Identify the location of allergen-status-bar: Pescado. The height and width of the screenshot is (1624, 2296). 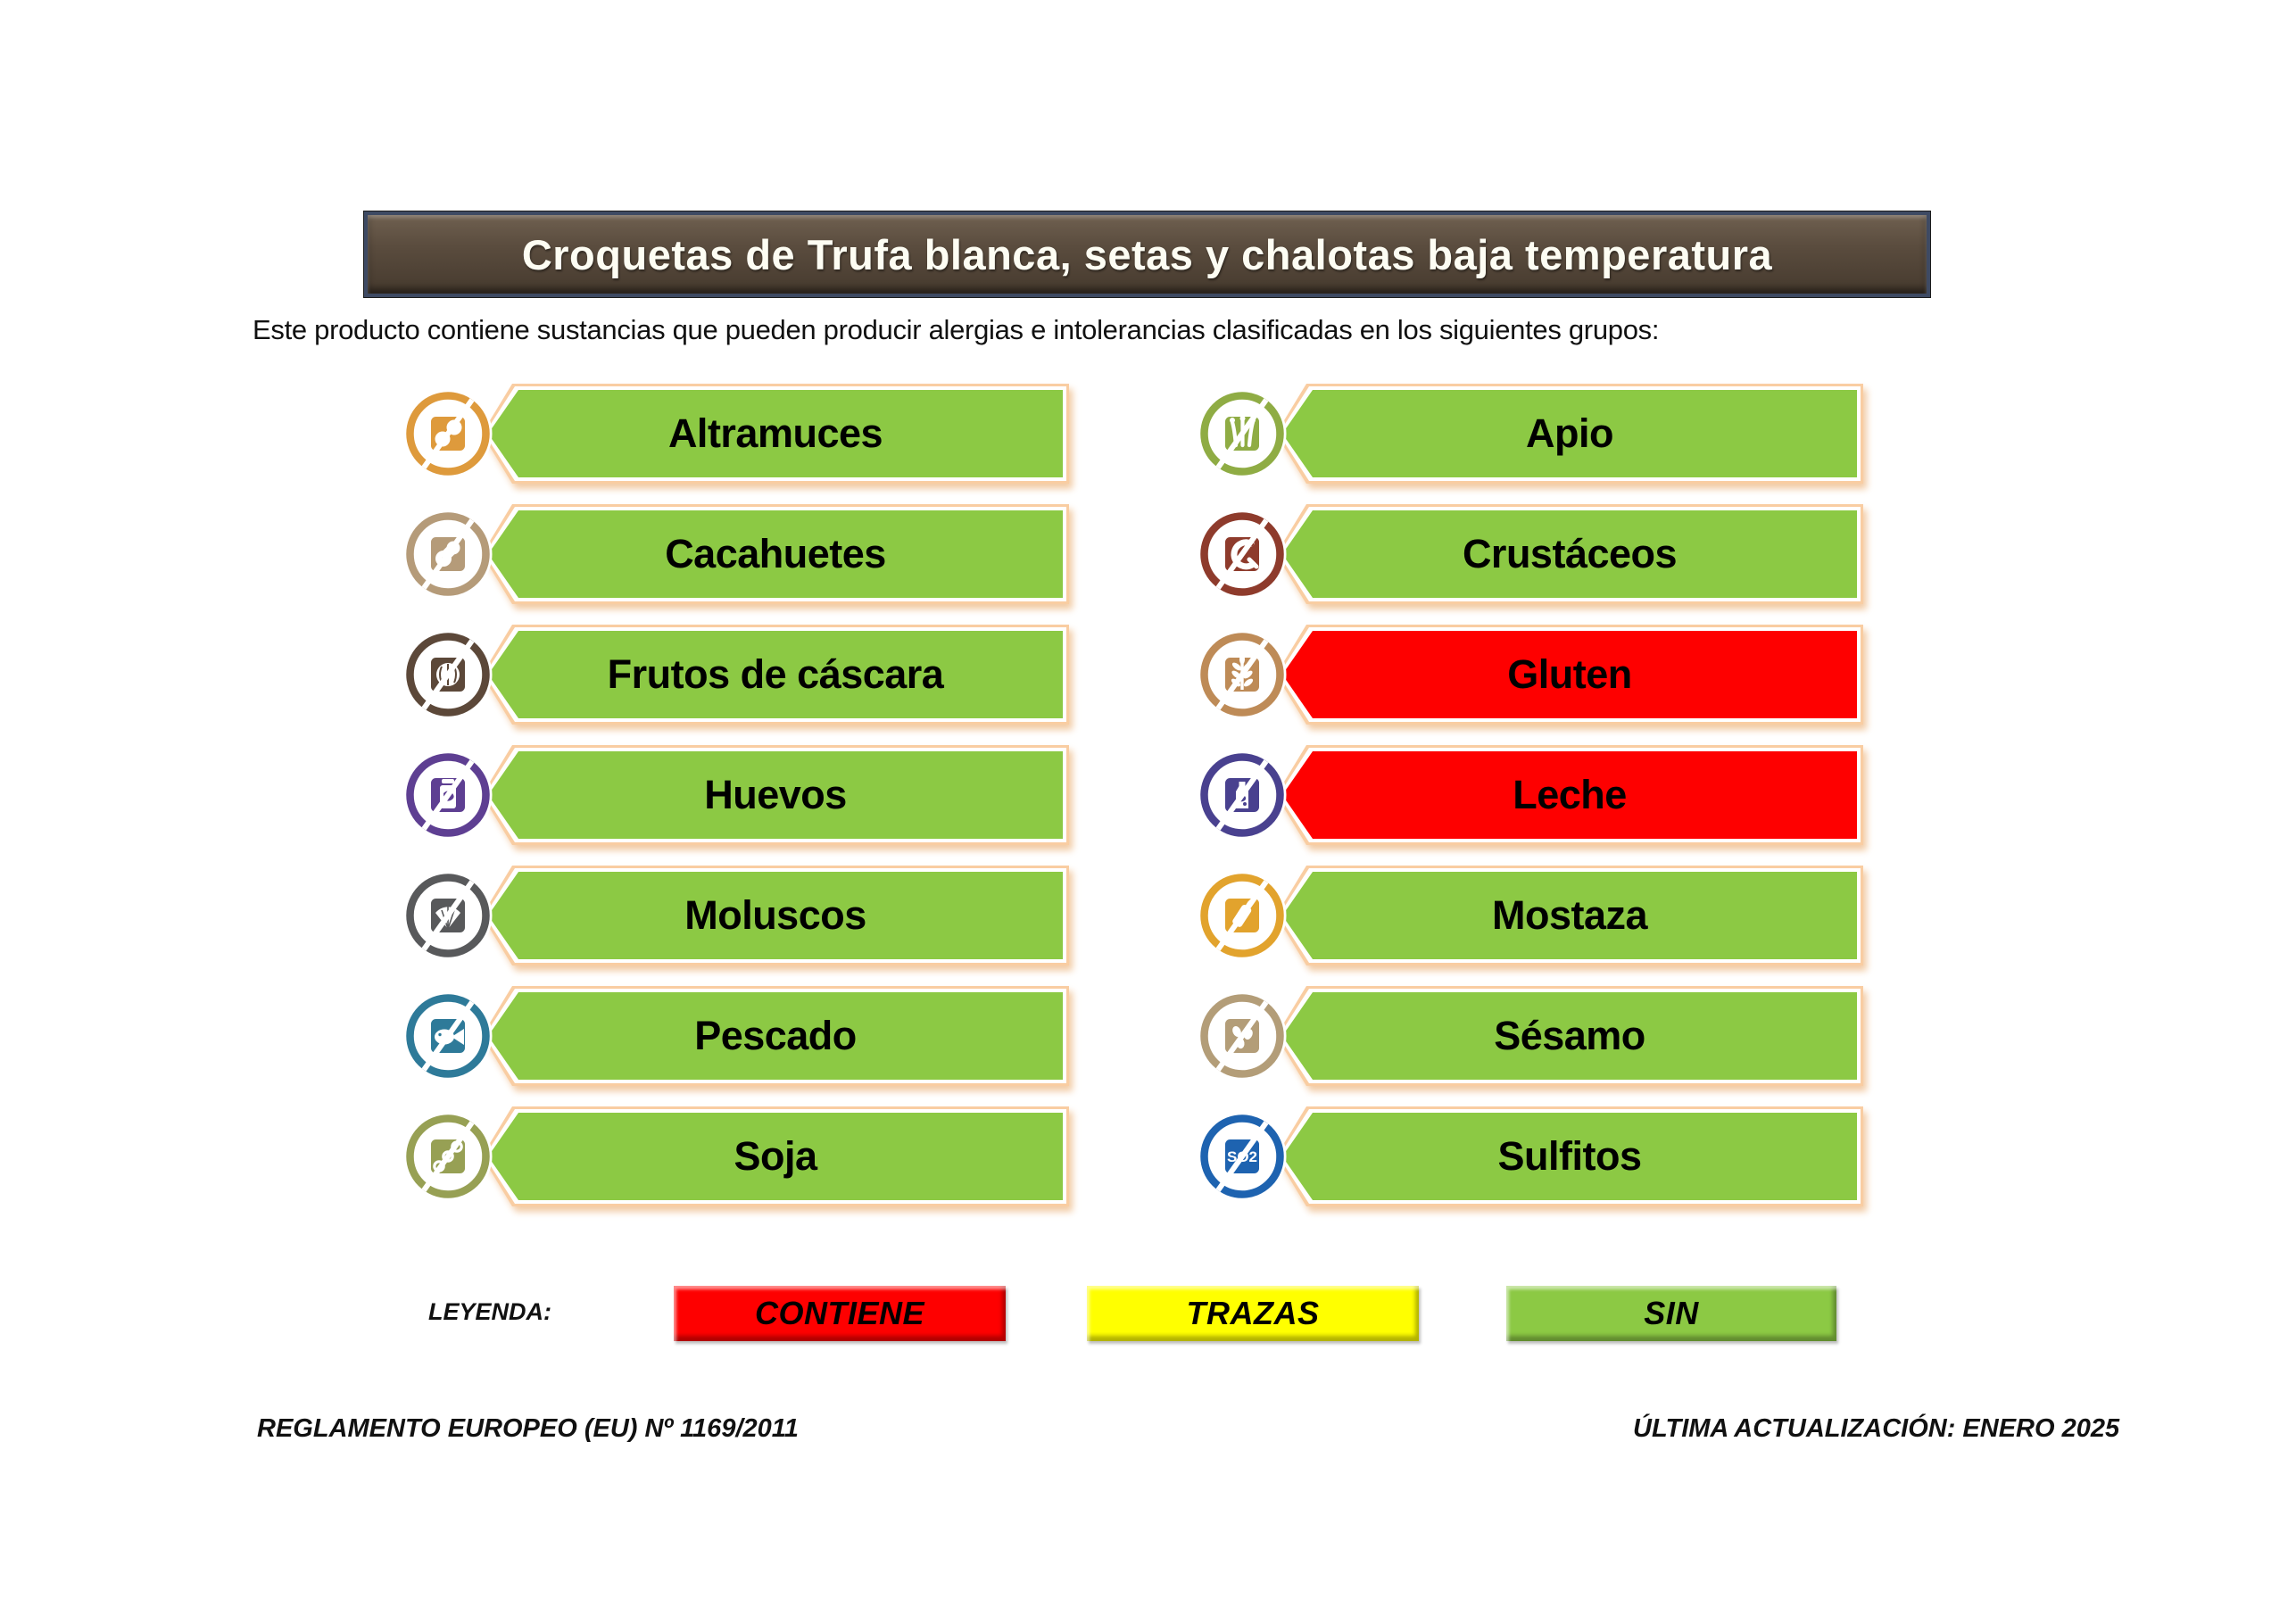
(775, 1036).